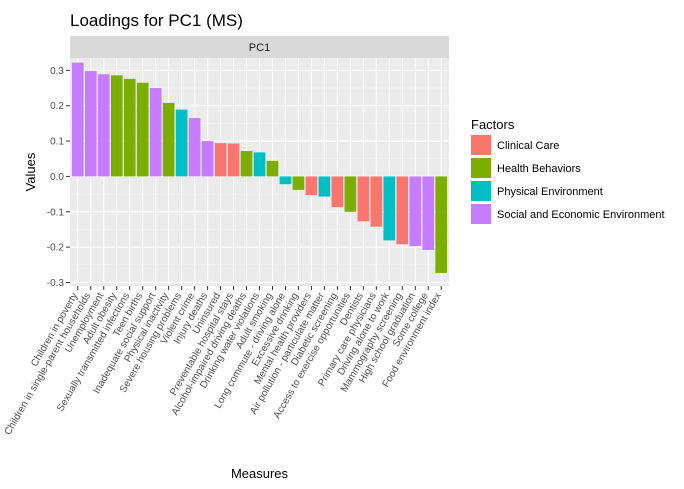 The width and height of the screenshot is (684, 489). I want to click on legend-label: Clinical Care, so click(528, 146).